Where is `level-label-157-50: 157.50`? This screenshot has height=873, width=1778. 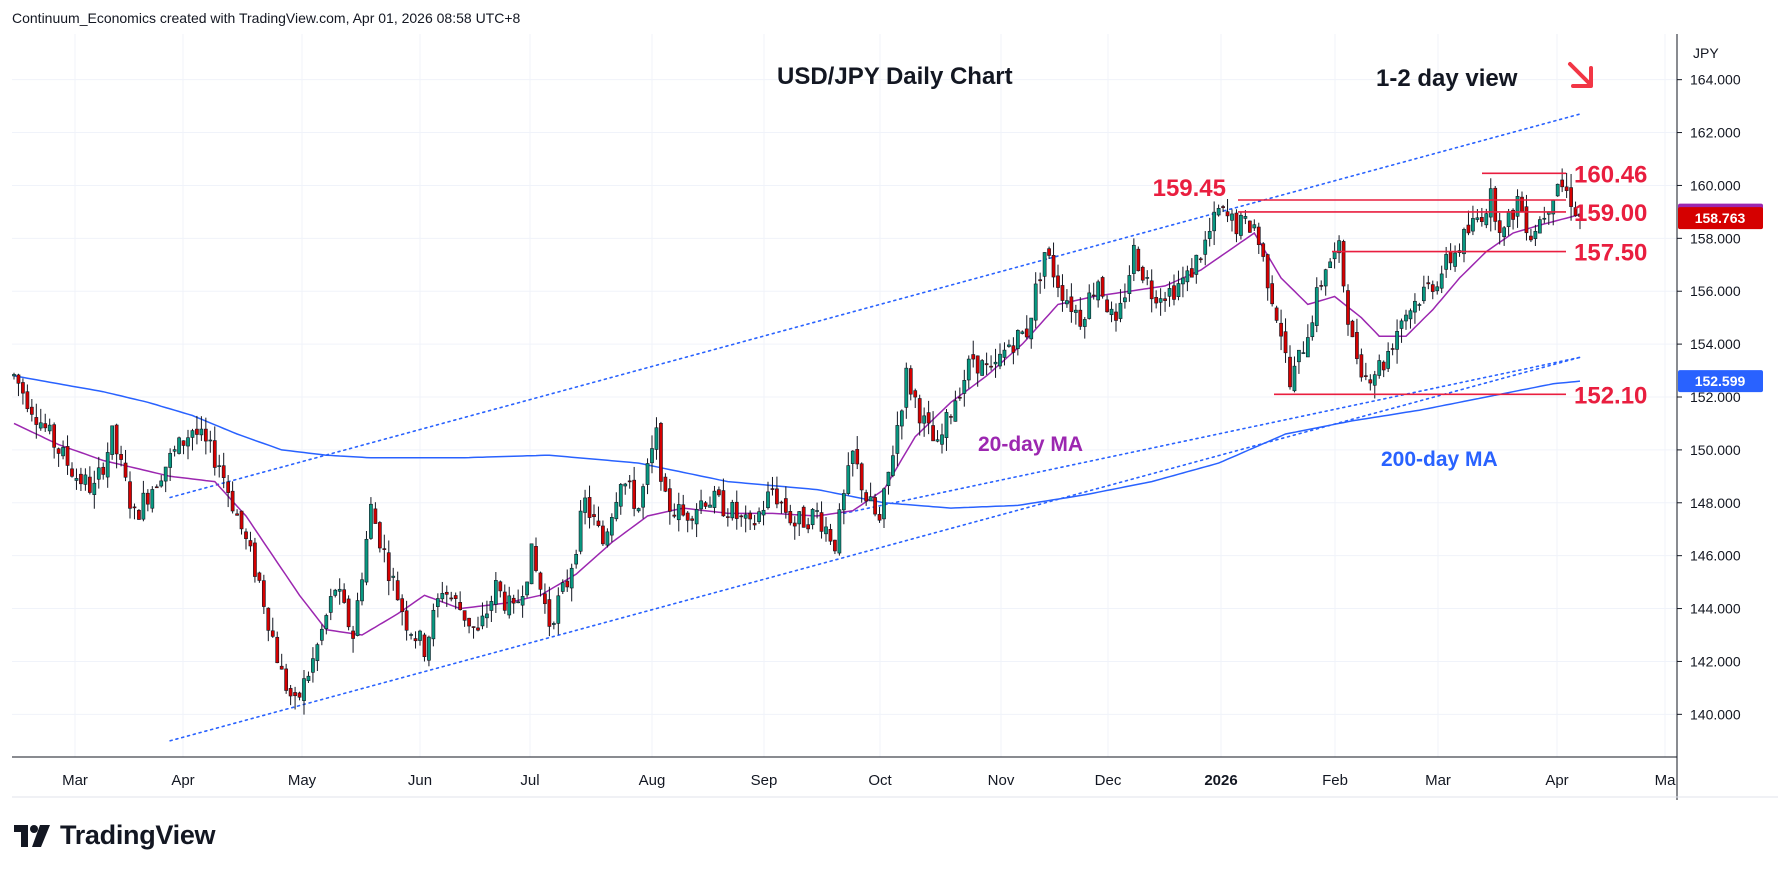
level-label-157-50: 157.50 is located at coordinates (1610, 253).